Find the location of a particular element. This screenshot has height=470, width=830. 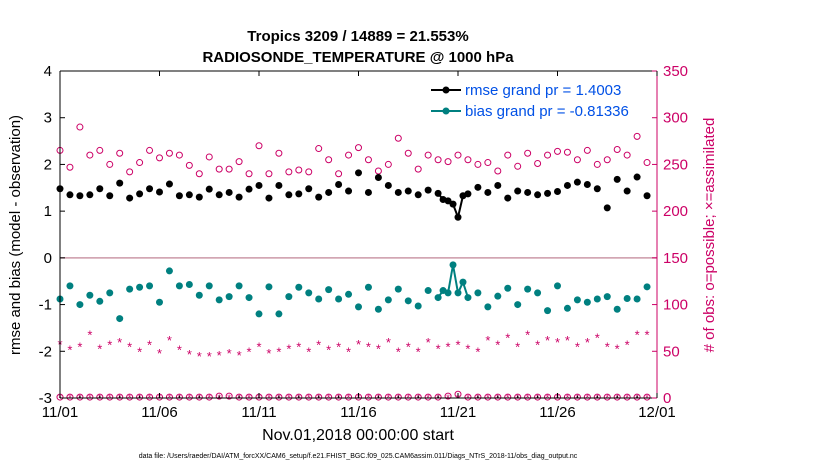

y2-tick-label: 300 is located at coordinates (675, 118).